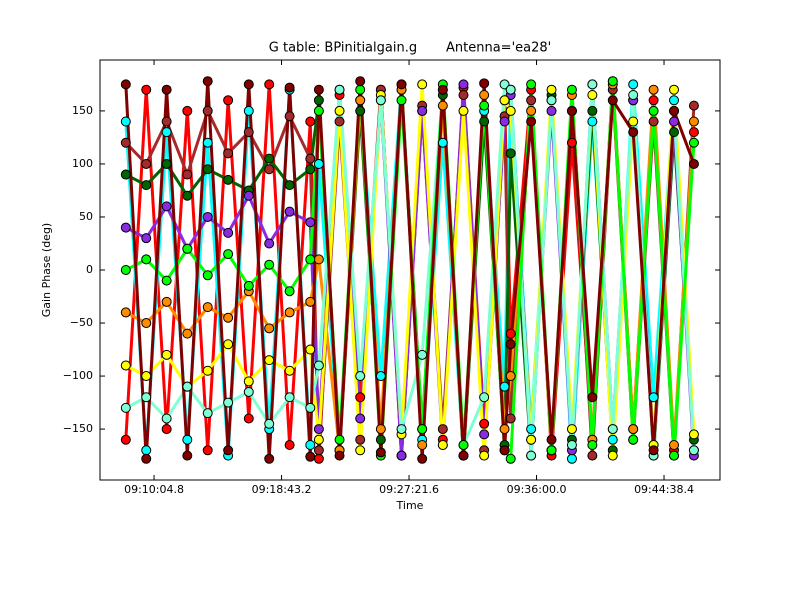 This screenshot has width=800, height=600. Describe the element at coordinates (409, 489) in the screenshot. I see `x-tick-label: 09:27:21.6` at that location.